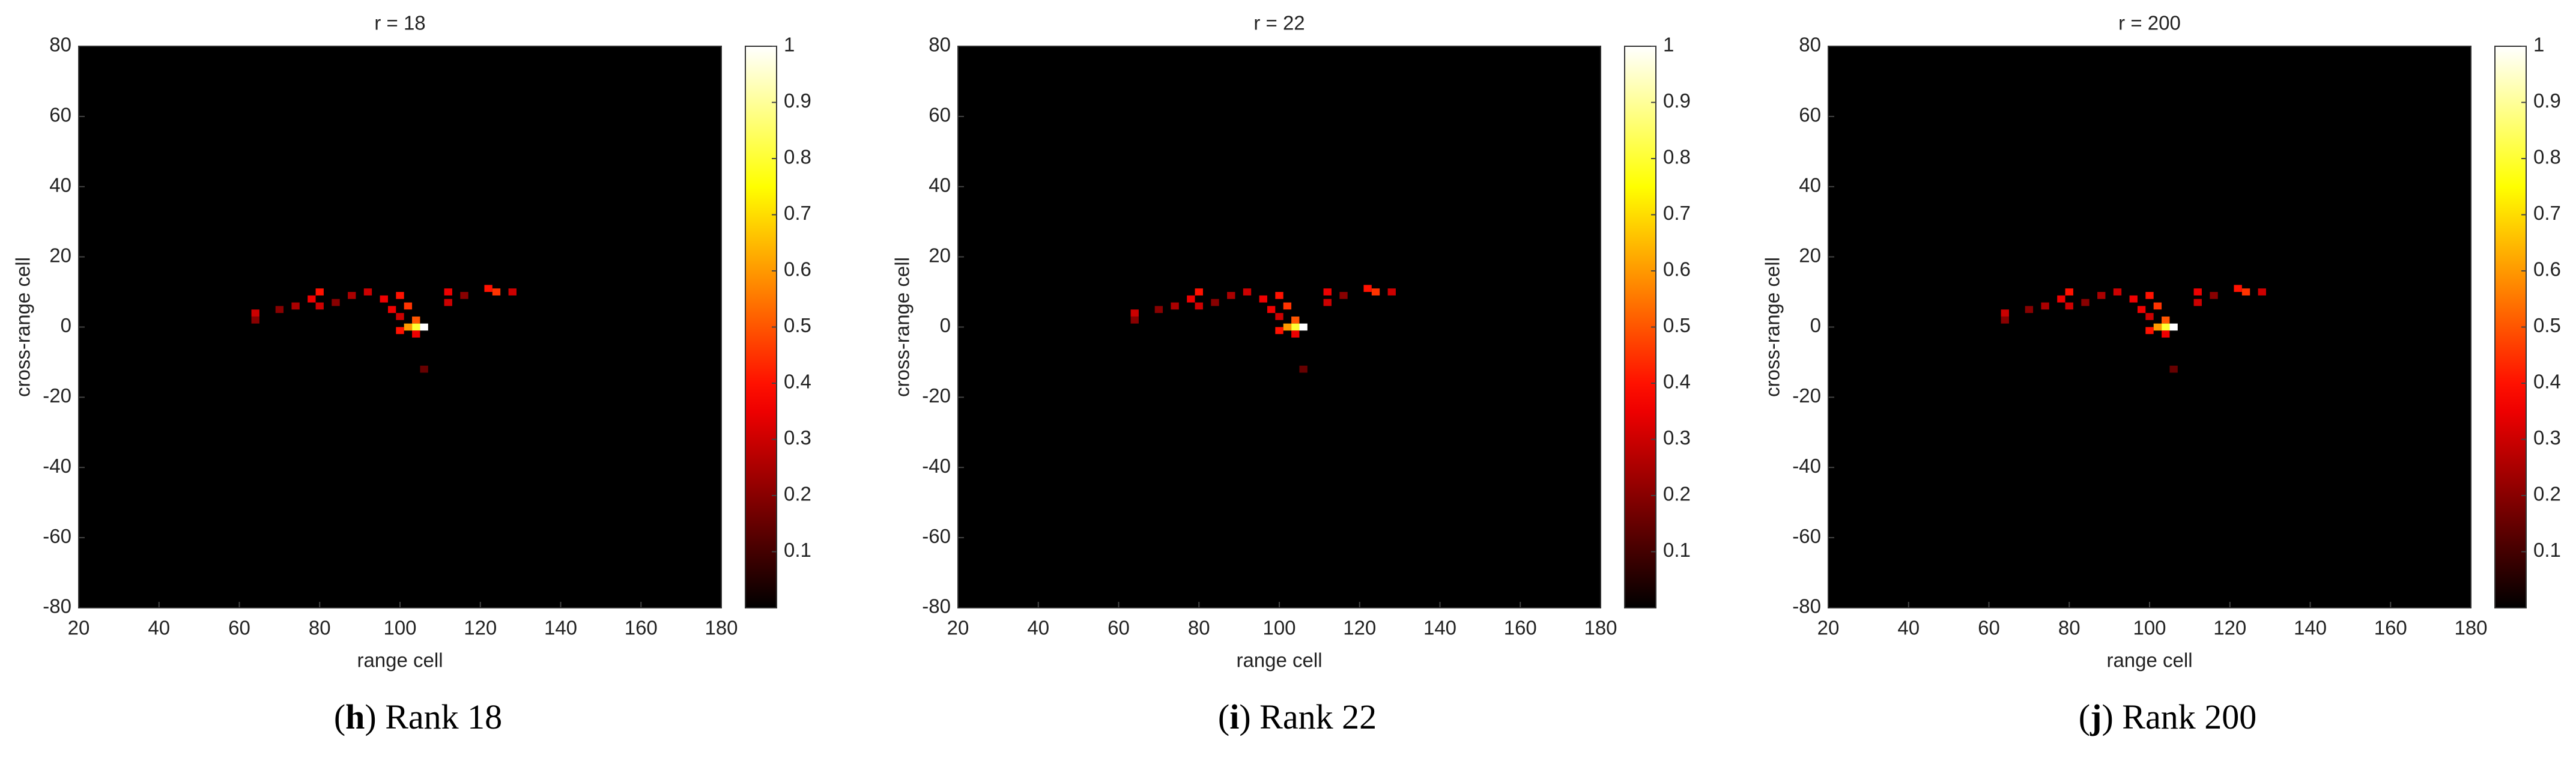  What do you see at coordinates (1297, 716) in the screenshot?
I see `caption: (i) Rank 22` at bounding box center [1297, 716].